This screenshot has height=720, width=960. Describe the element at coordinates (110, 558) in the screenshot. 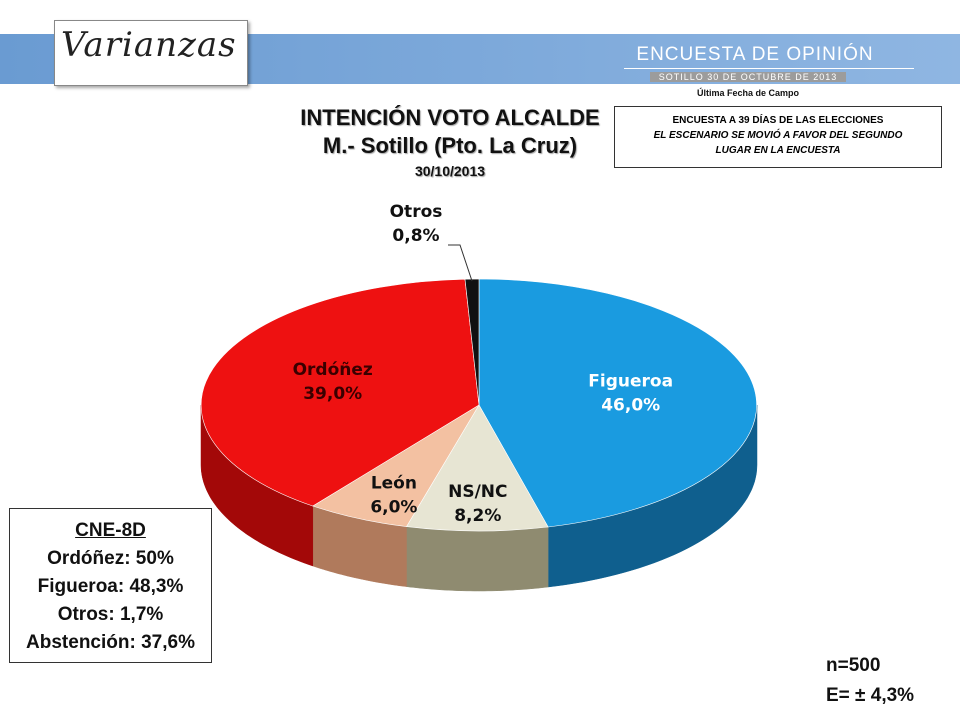

I see `cne-line: Ordóñez: 50%` at that location.